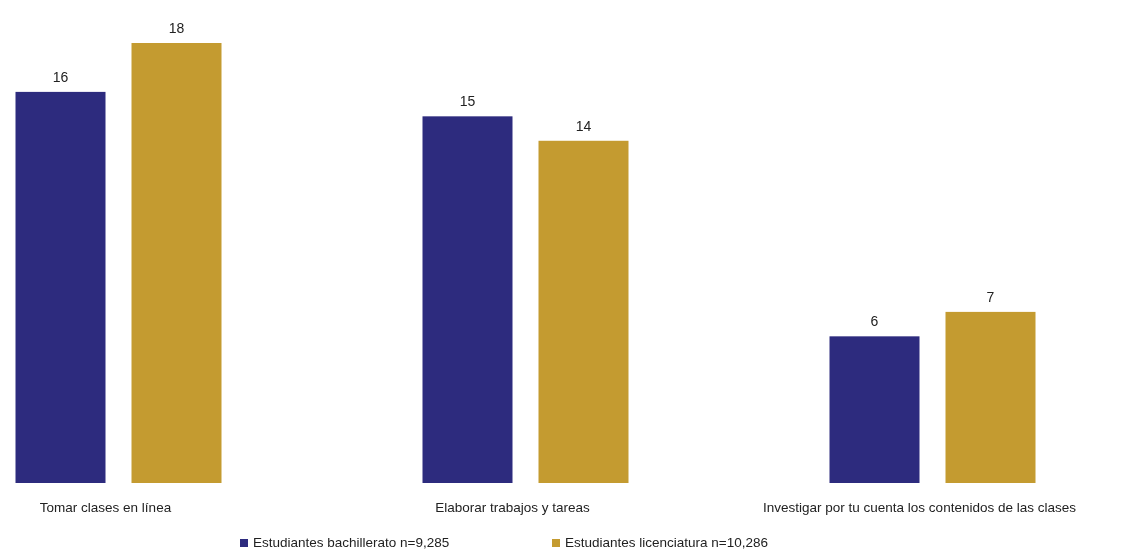 Image resolution: width=1135 pixels, height=552 pixels. Describe the element at coordinates (176, 28) in the screenshot. I see `data-label: 18` at that location.